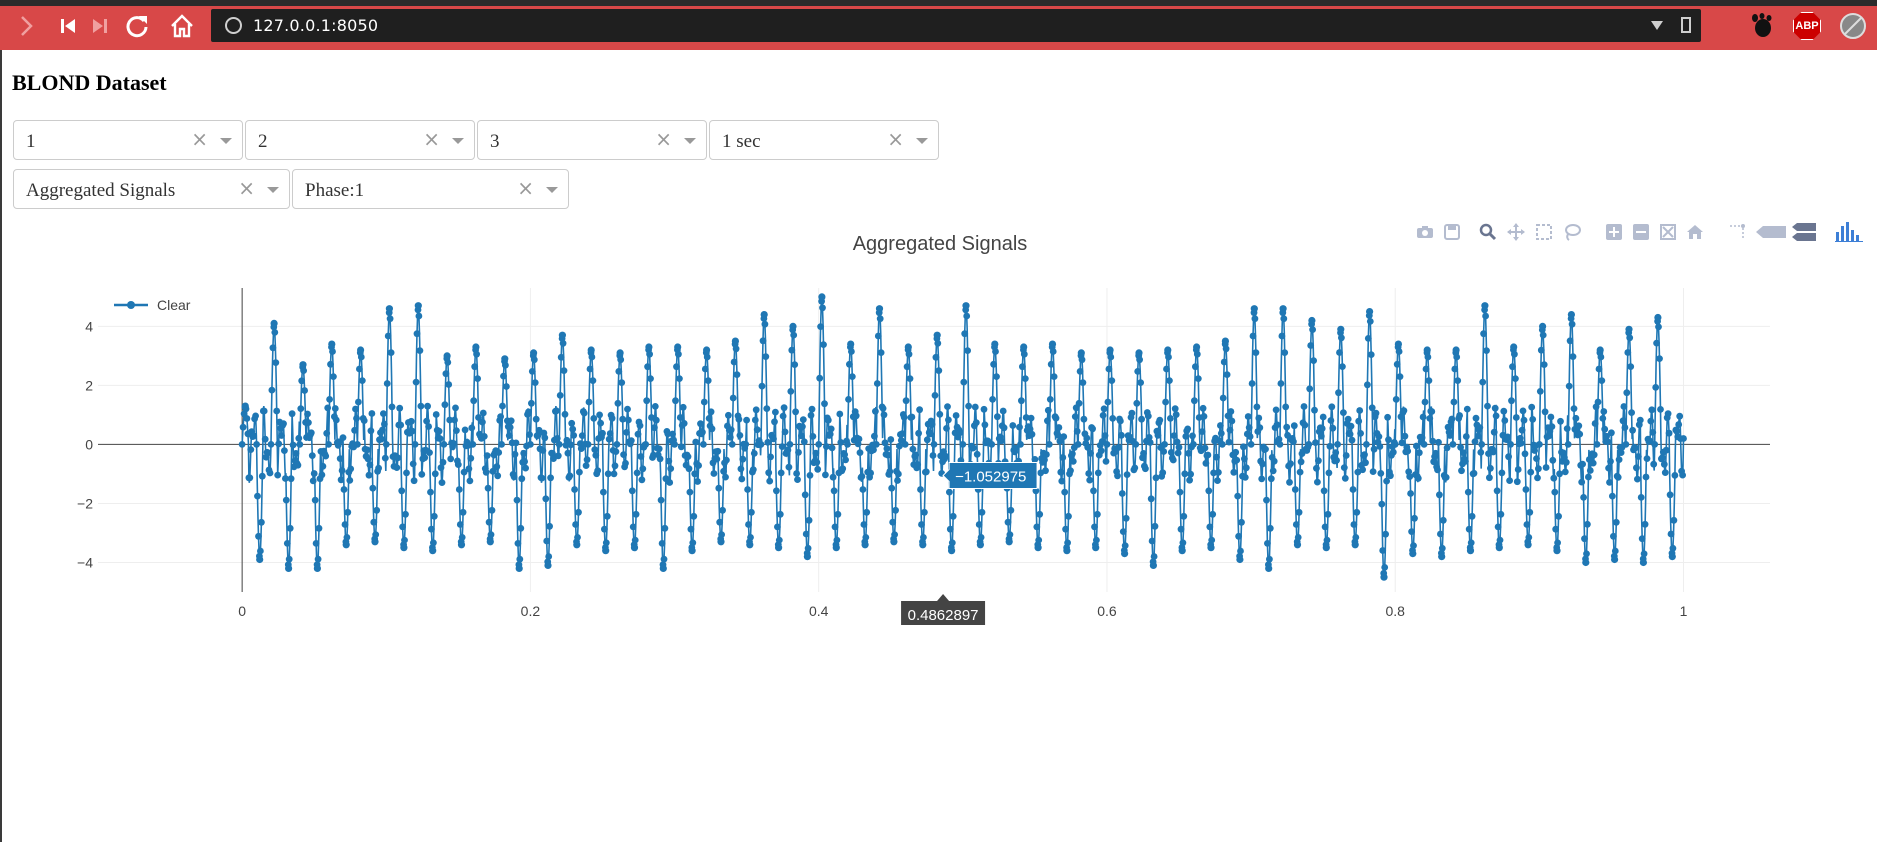  What do you see at coordinates (1807, 26) in the screenshot?
I see `adblock-plus-icon: ABP` at bounding box center [1807, 26].